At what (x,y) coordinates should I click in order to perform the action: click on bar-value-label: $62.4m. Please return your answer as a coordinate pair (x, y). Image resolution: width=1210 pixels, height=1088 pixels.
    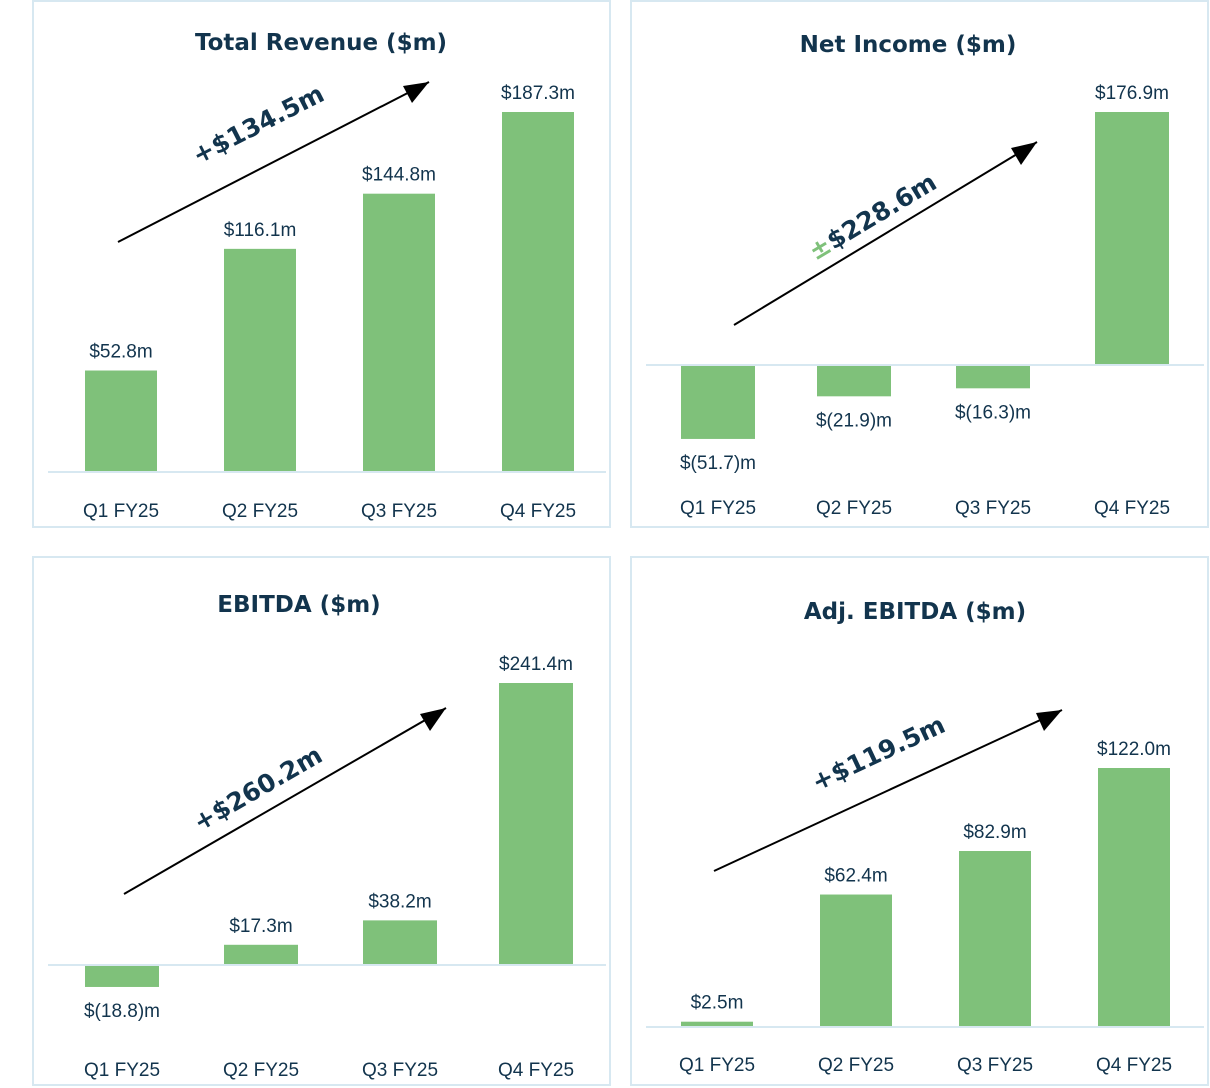
    Looking at the image, I should click on (855, 876).